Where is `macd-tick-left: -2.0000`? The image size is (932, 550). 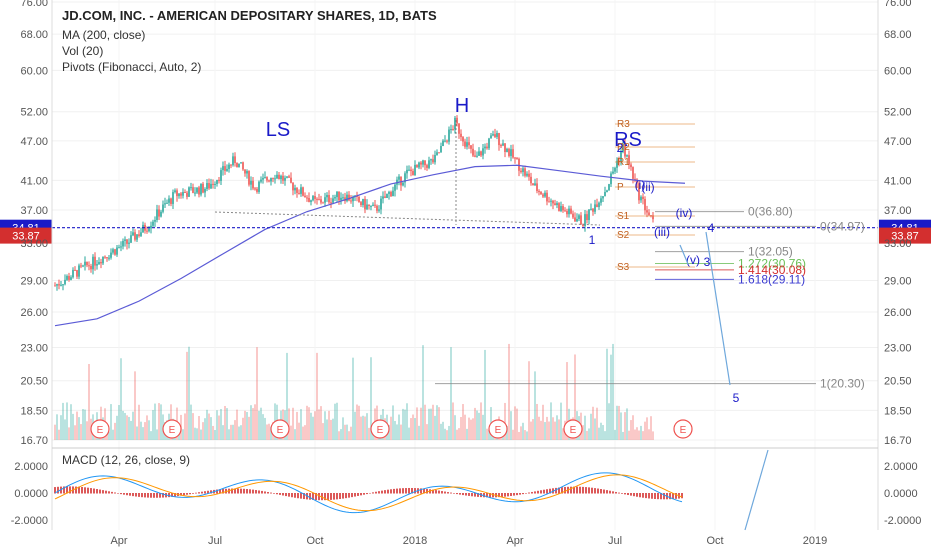
macd-tick-left: -2.0000 is located at coordinates (29, 521).